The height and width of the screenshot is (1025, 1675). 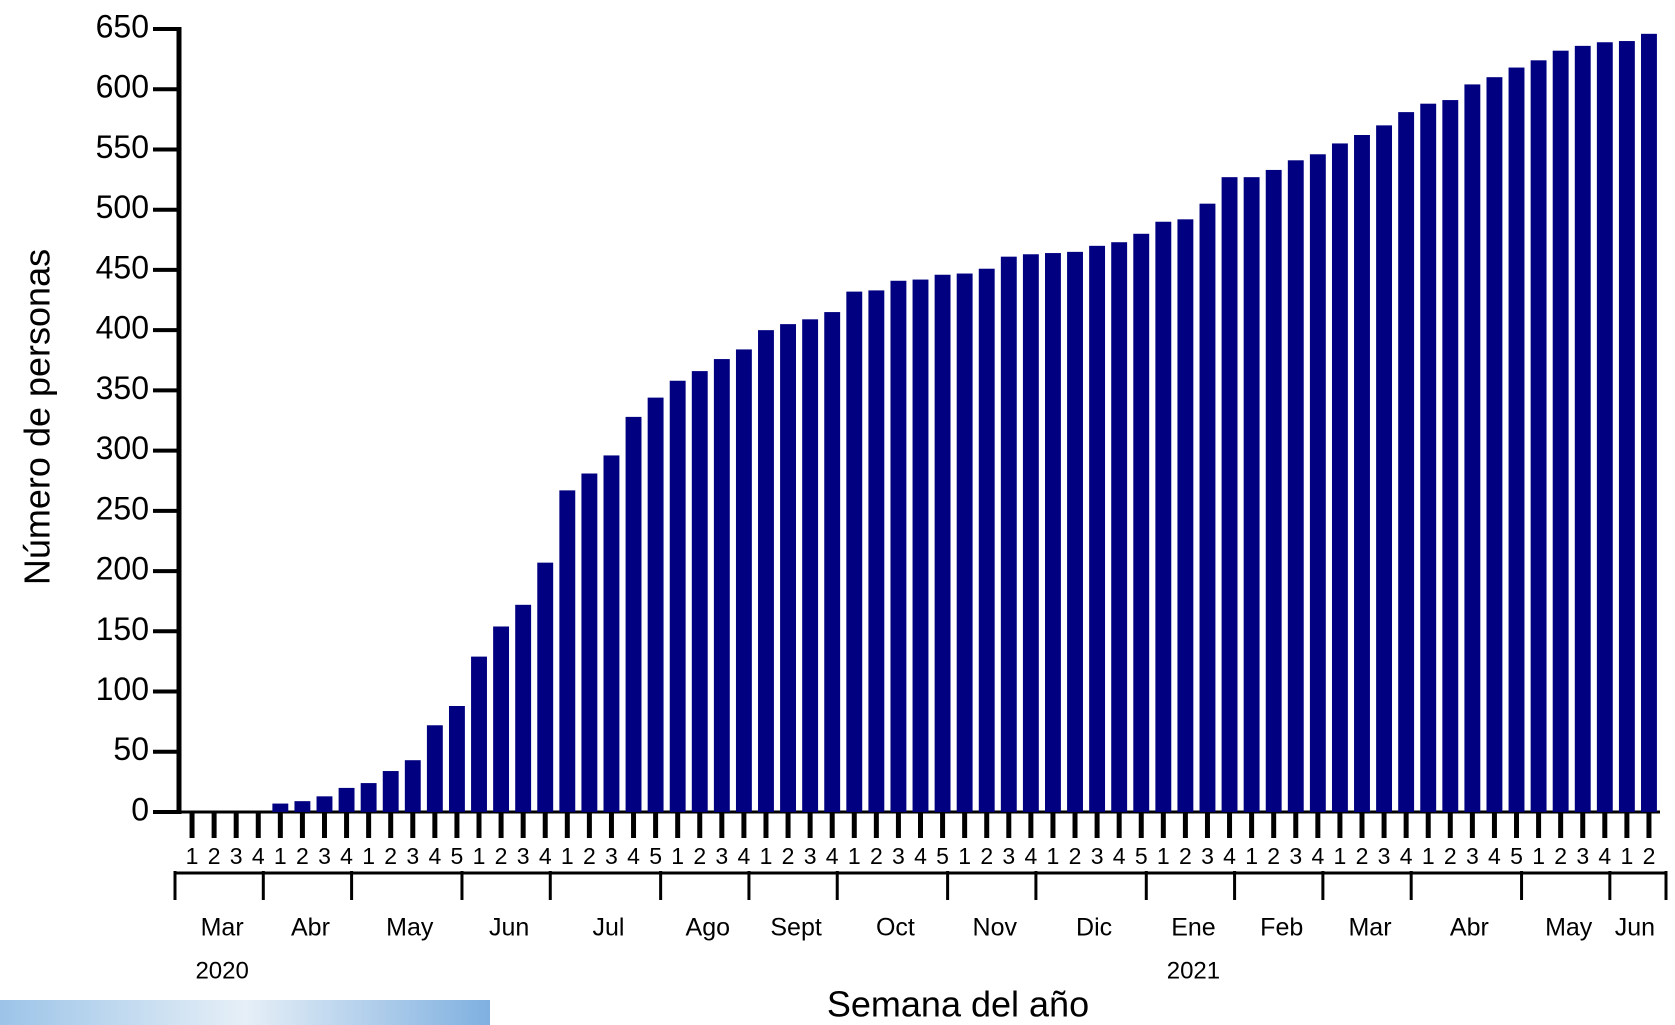 What do you see at coordinates (1193, 970) in the screenshot?
I see `year-label: 2021` at bounding box center [1193, 970].